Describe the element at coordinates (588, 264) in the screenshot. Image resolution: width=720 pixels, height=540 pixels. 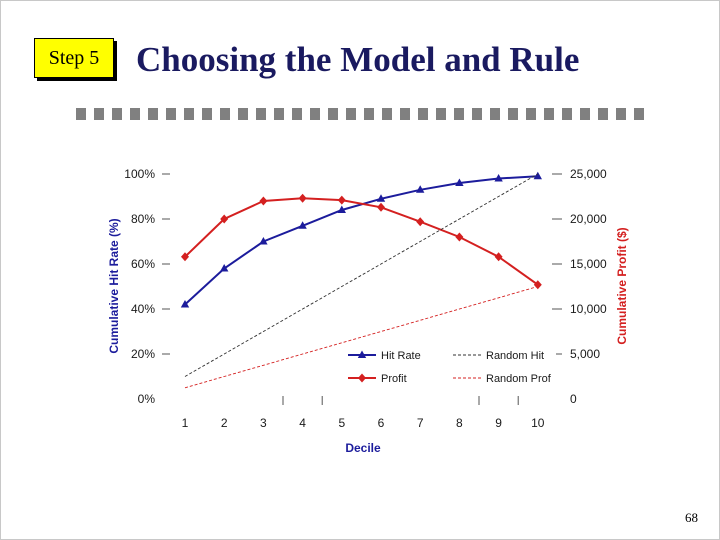
I see `y2-tick-label: 15,000` at that location.